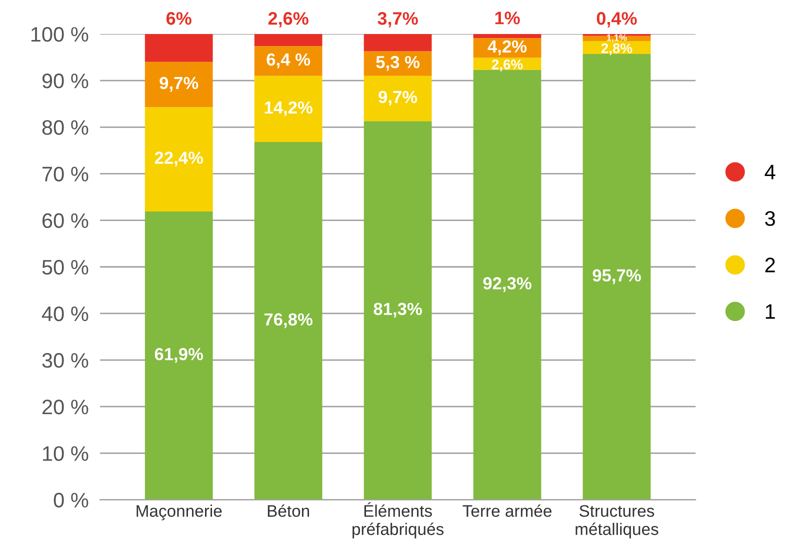 The image size is (794, 548). I want to click on y-tick-label: 20 %, so click(65, 407).